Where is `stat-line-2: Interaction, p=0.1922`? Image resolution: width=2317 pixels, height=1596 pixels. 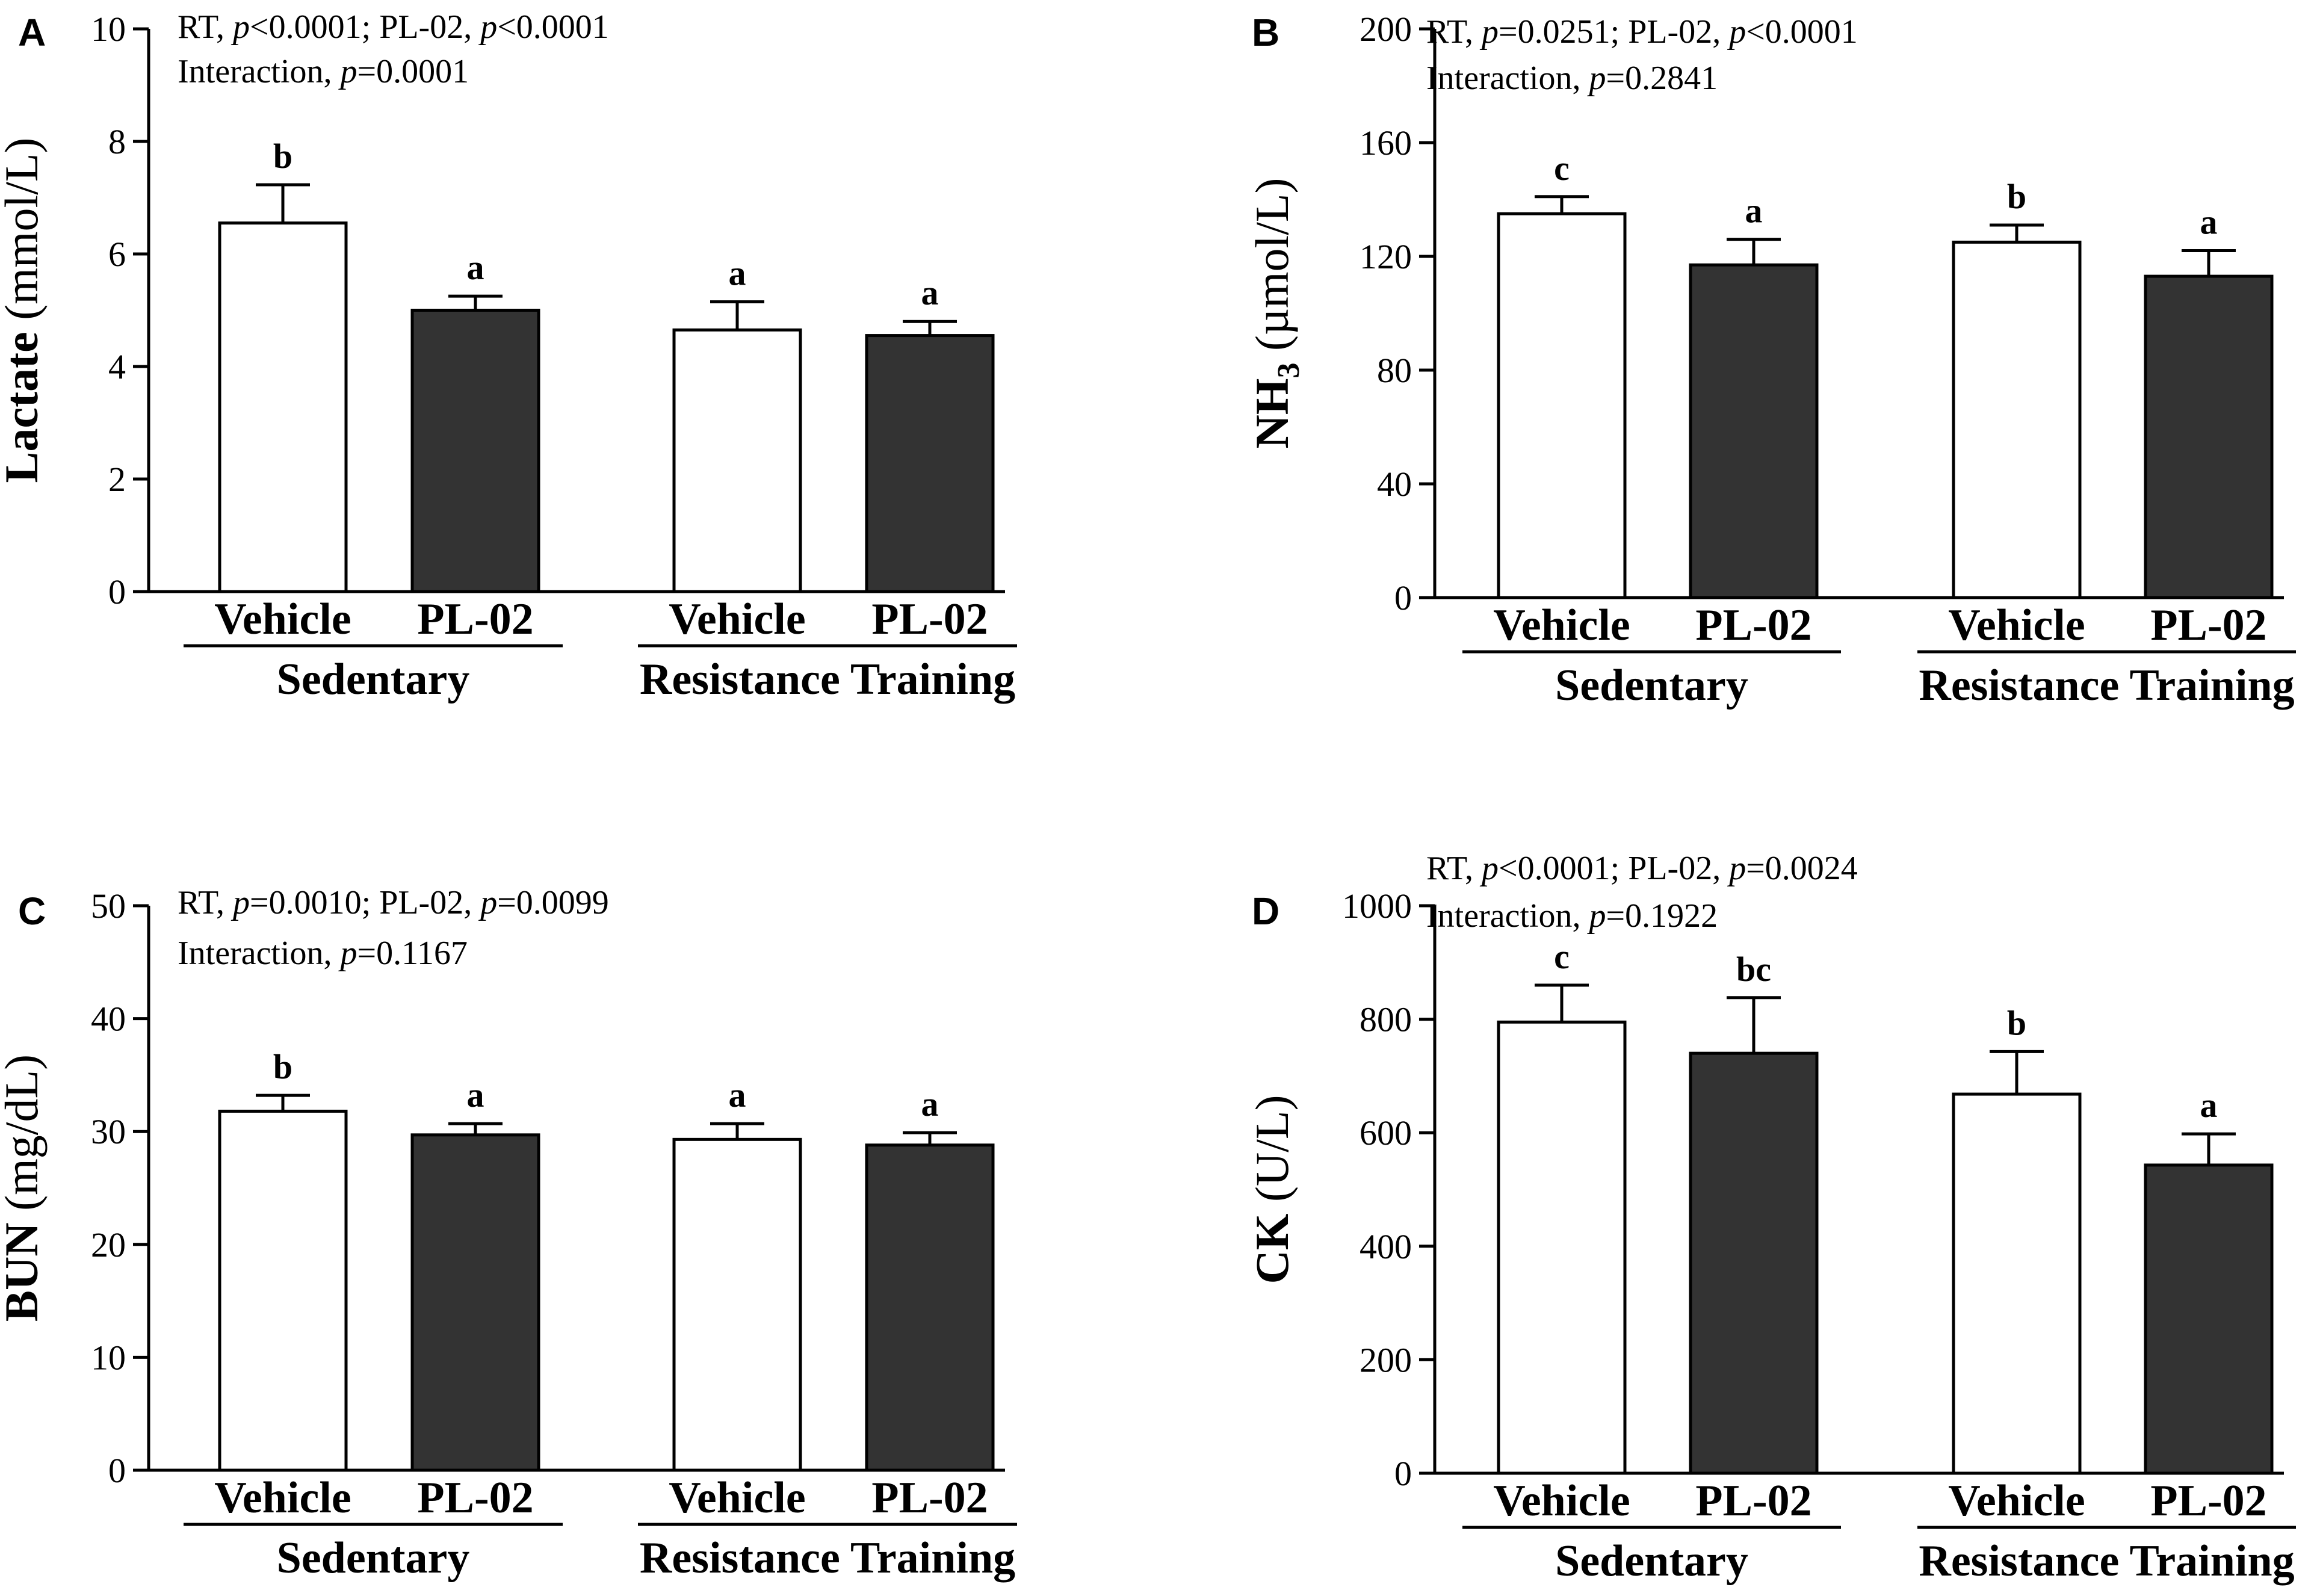
stat-line-2: Interaction, p=0.1922 is located at coordinates (1572, 916).